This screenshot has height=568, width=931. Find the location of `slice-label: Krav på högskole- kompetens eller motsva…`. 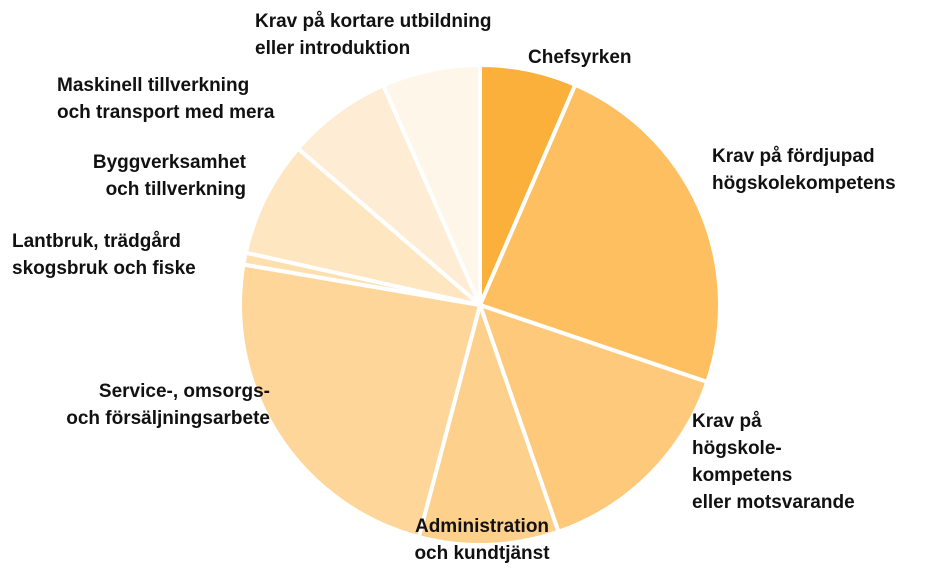

slice-label: Krav på högskole- kompetens eller motsva… is located at coordinates (773, 462).